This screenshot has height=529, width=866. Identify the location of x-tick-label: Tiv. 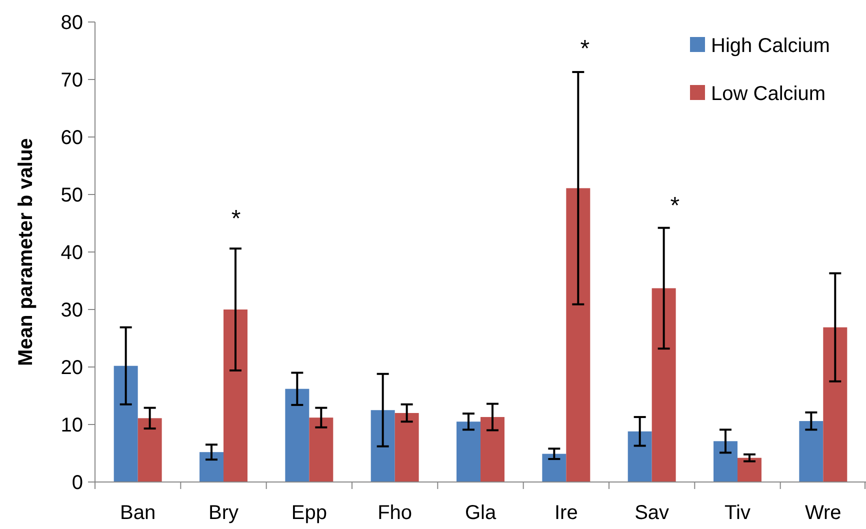
(737, 513).